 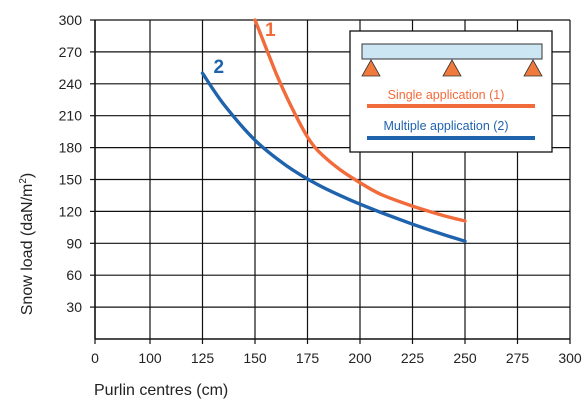 What do you see at coordinates (161, 390) in the screenshot?
I see `x-axis-title: Purlin centres (cm)` at bounding box center [161, 390].